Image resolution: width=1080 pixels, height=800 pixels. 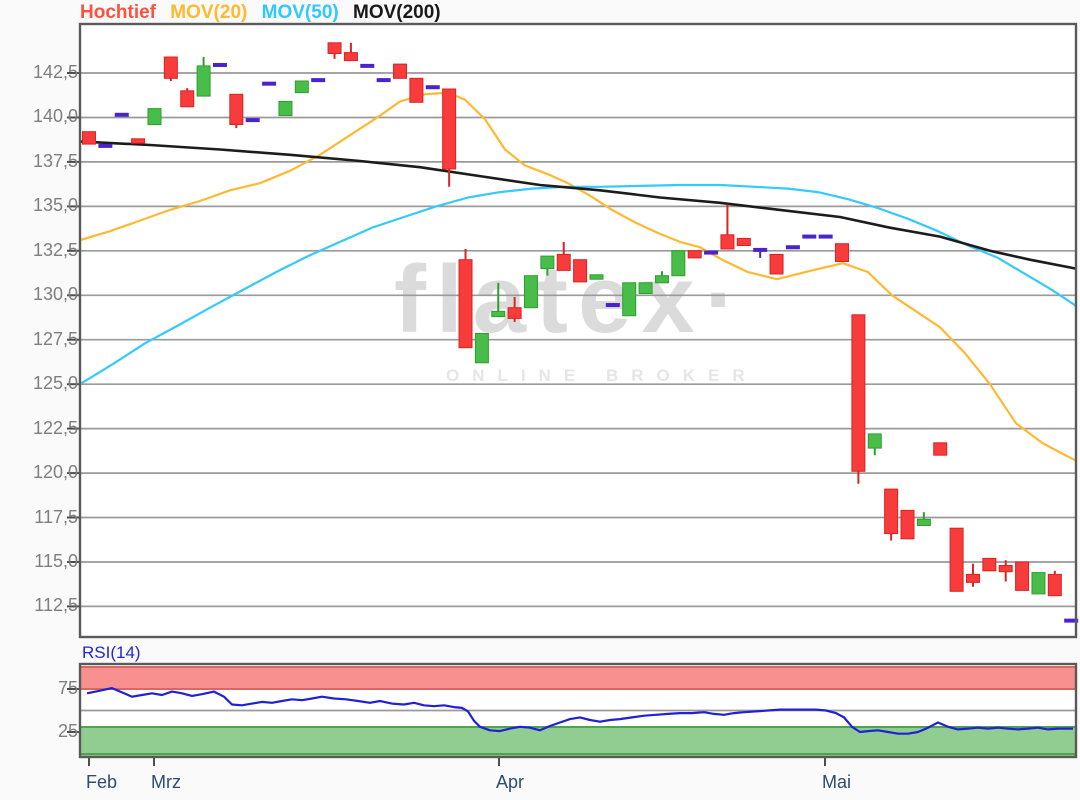 What do you see at coordinates (102, 782) in the screenshot?
I see `x-axis-label-feb: Feb` at bounding box center [102, 782].